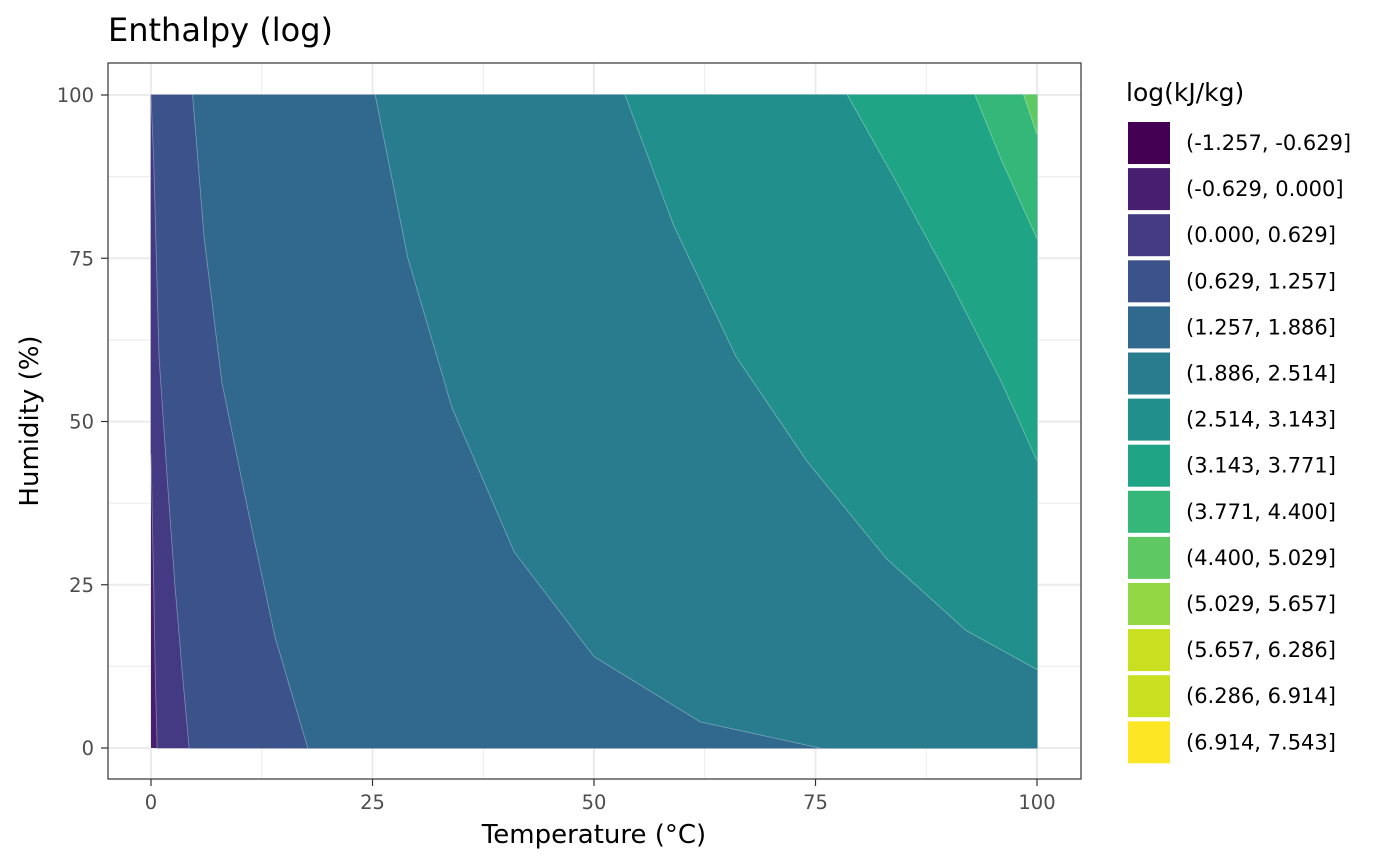 This screenshot has height=865, width=1400. Describe the element at coordinates (1261, 235) in the screenshot. I see `legend-label: (0.000, 0.629]` at that location.